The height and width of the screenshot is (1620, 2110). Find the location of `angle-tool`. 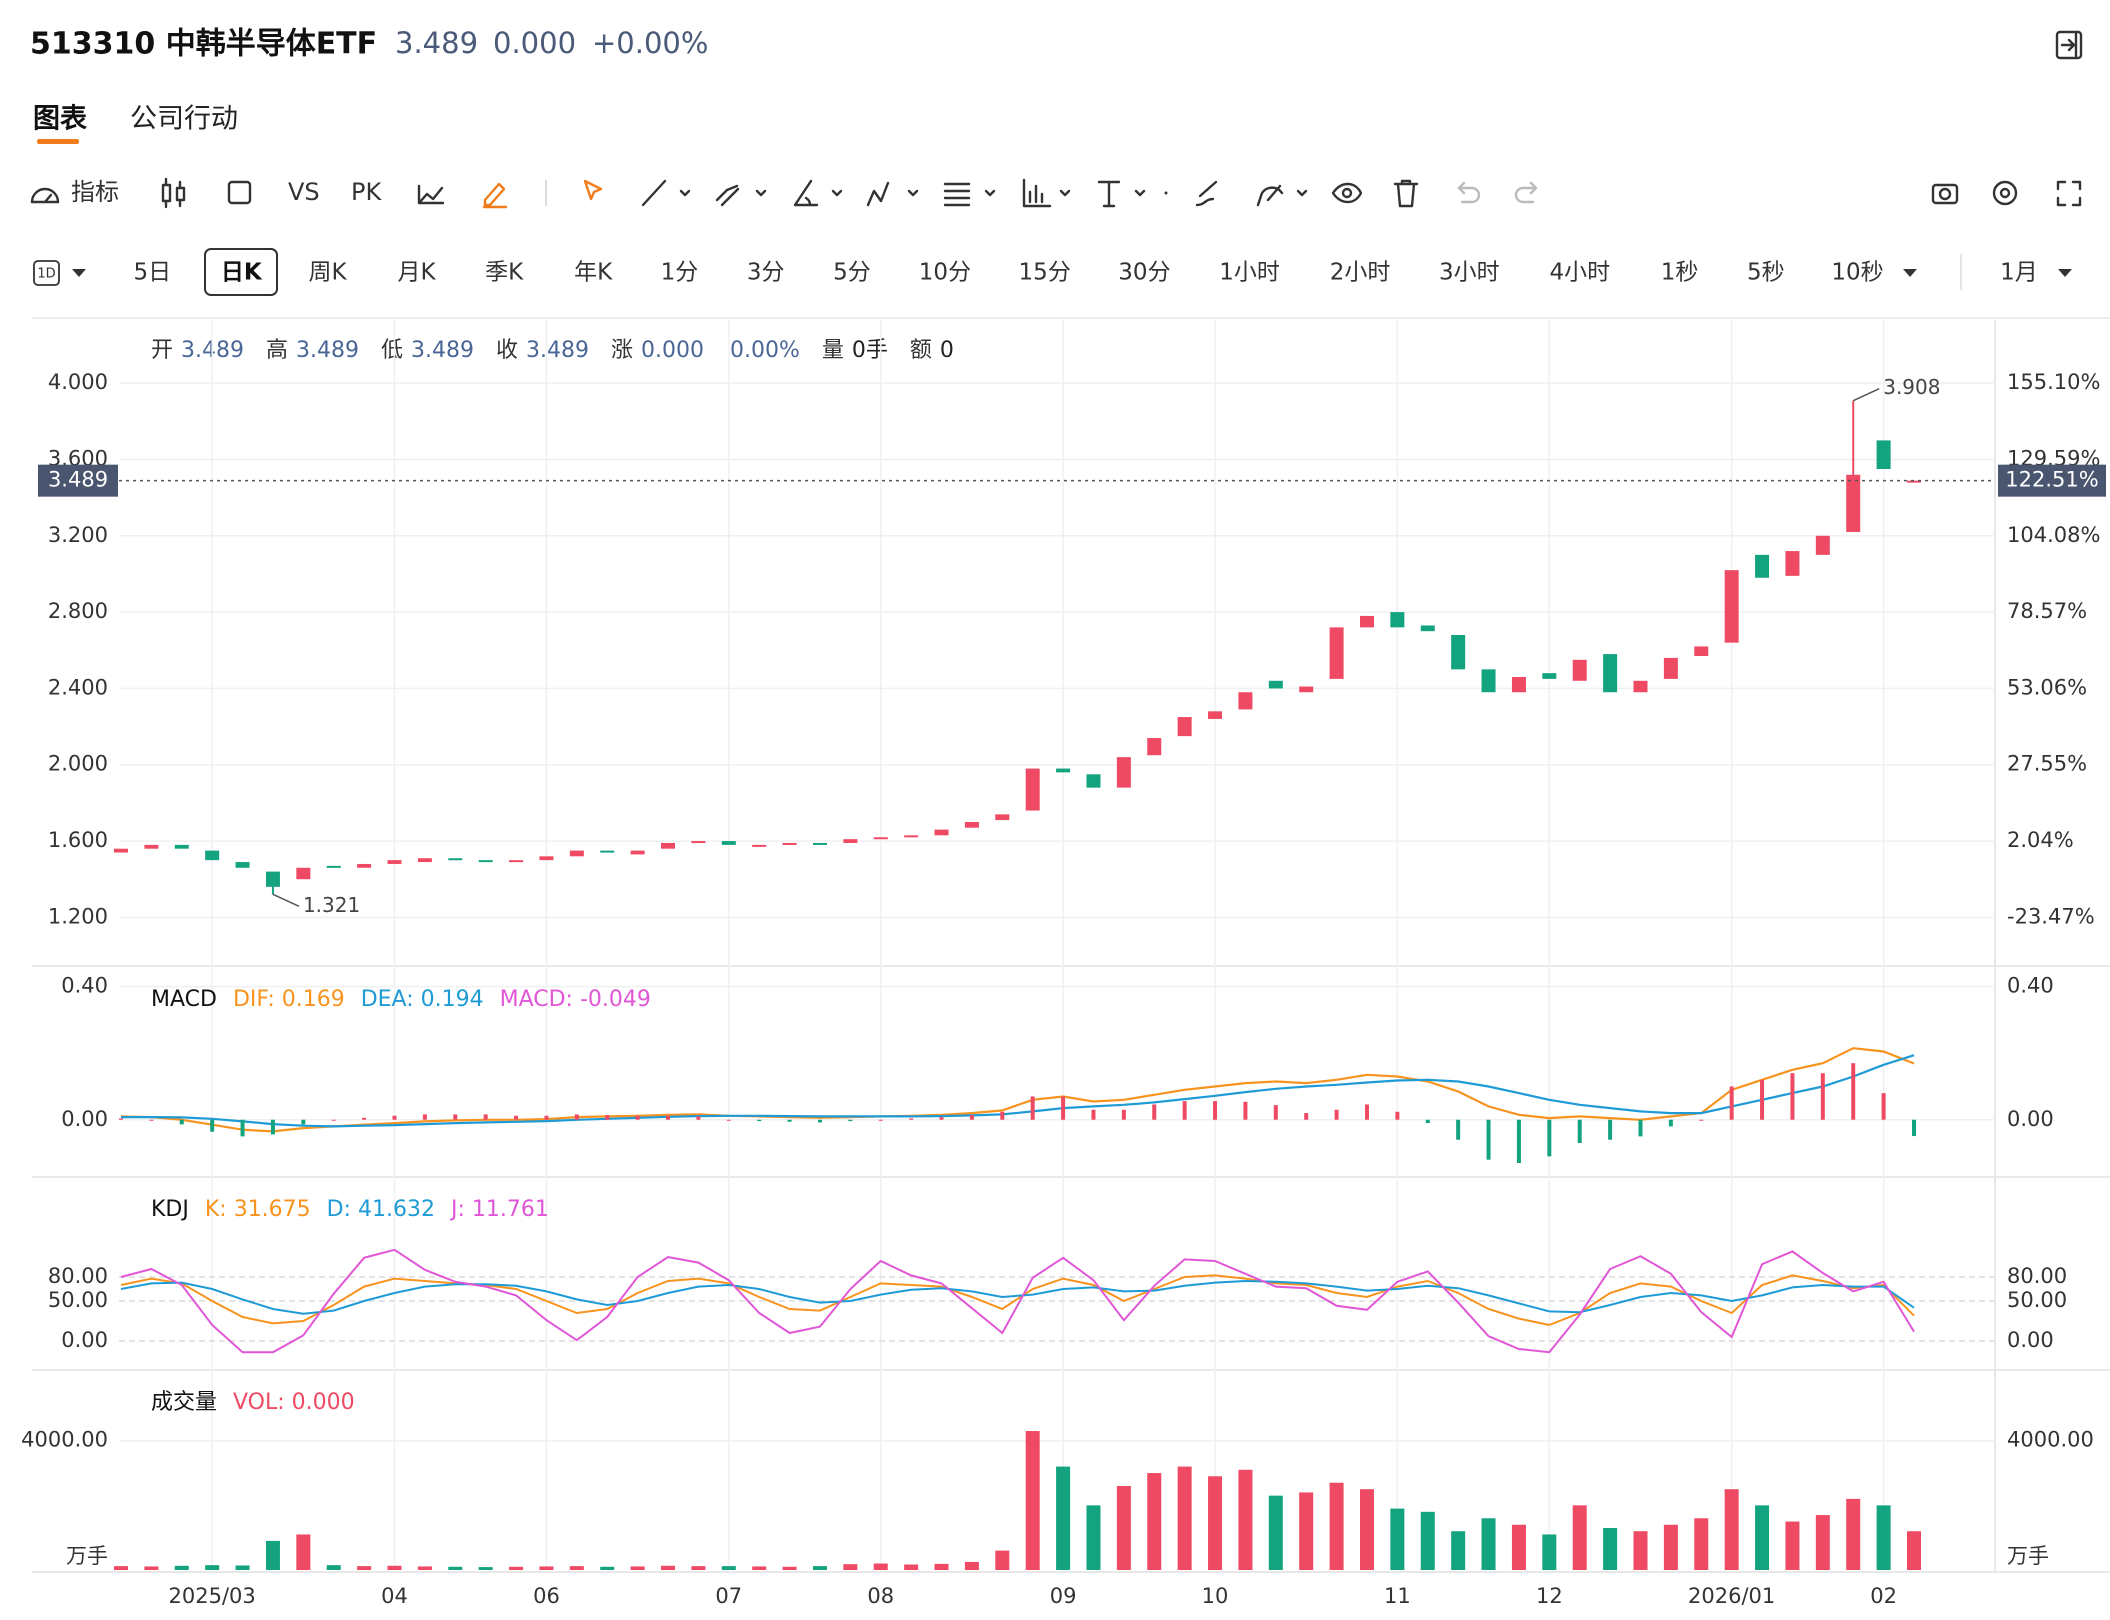

angle-tool is located at coordinates (818, 193).